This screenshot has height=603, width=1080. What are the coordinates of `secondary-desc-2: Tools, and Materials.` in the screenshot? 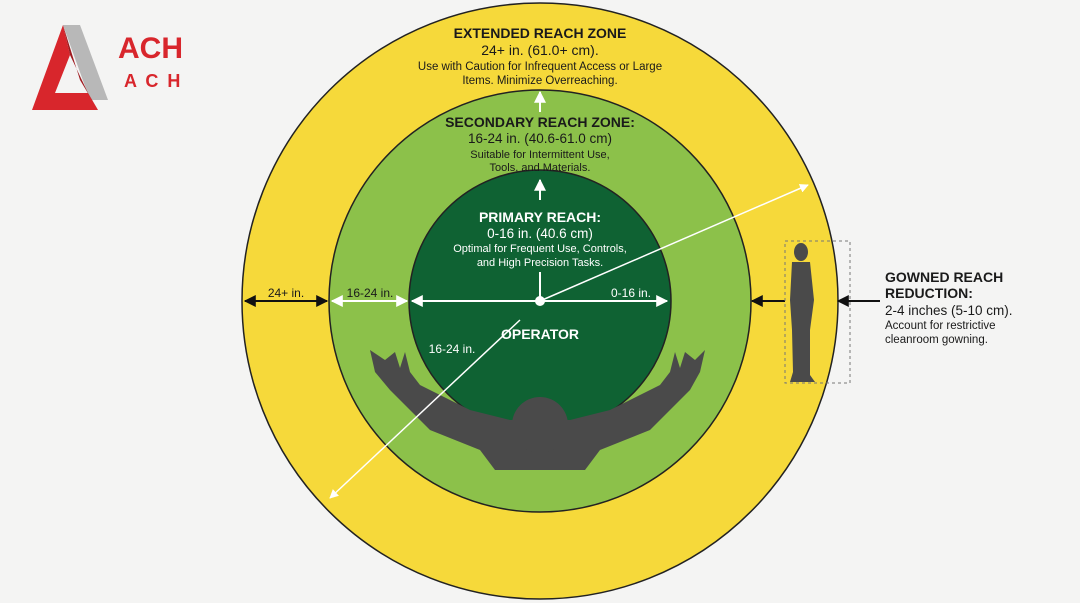 It's located at (540, 168).